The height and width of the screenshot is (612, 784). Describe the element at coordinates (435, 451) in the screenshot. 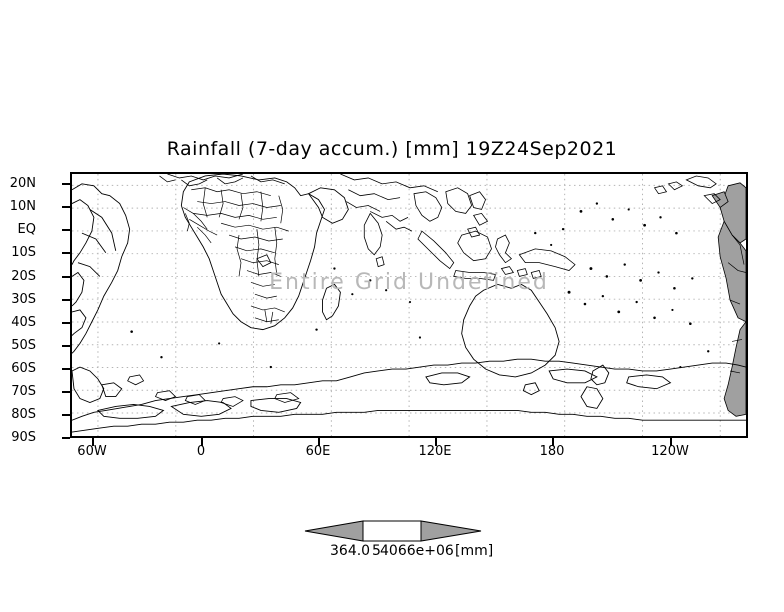

I see `xtick-label-120E: 120E` at that location.